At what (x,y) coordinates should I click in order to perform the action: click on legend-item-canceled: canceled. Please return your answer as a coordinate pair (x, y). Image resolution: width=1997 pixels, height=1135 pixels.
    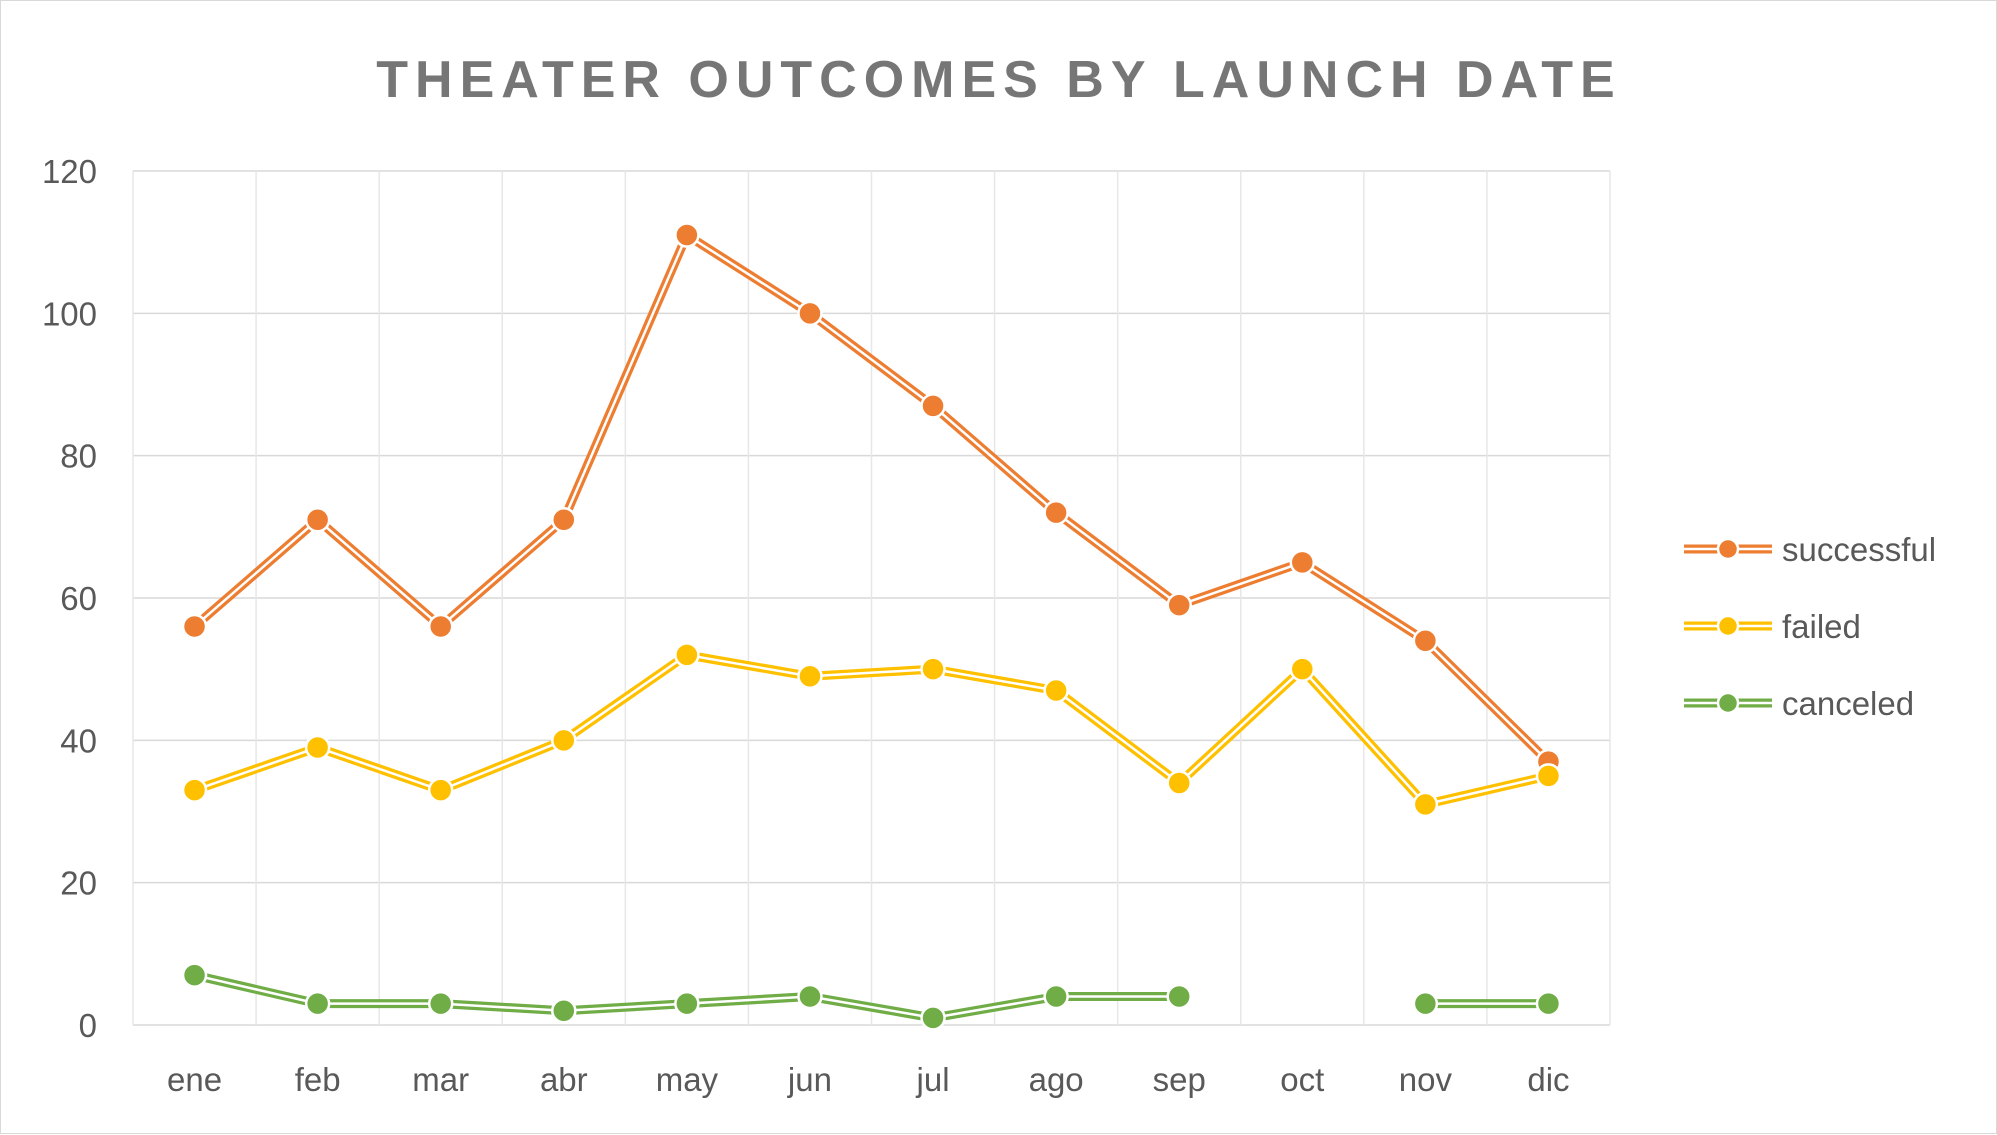
    Looking at the image, I should click on (1799, 703).